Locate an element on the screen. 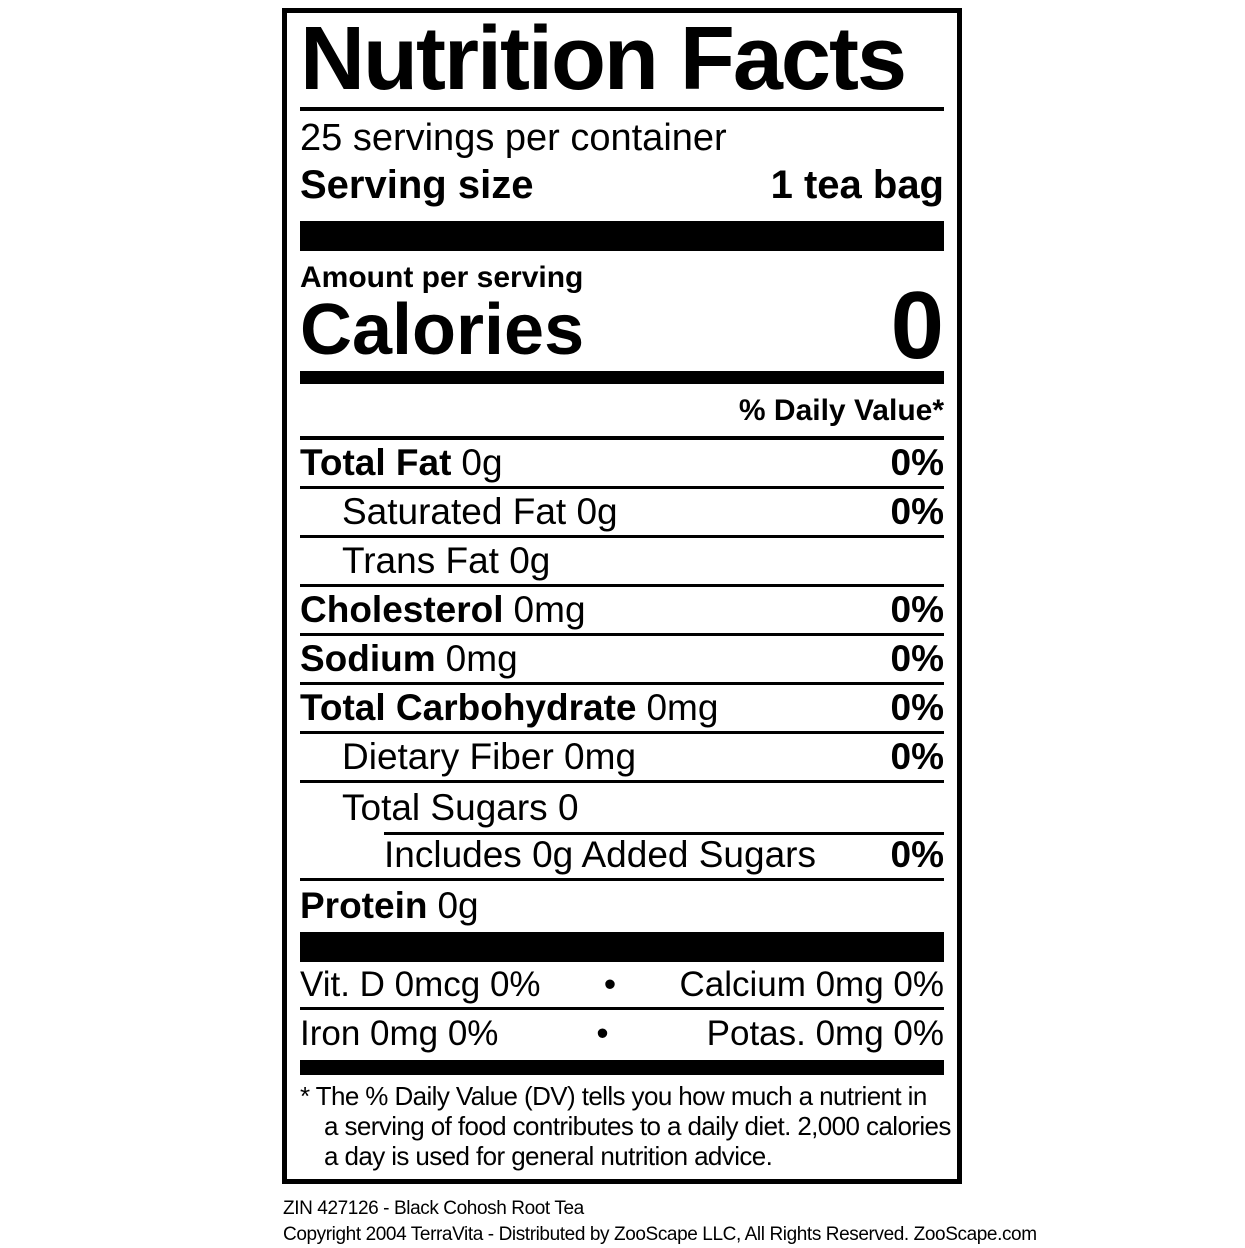 The height and width of the screenshot is (1248, 1245). nutrient-row-total-carbohydrate: Total Carbohydrate 0mg 0% is located at coordinates (622, 709).